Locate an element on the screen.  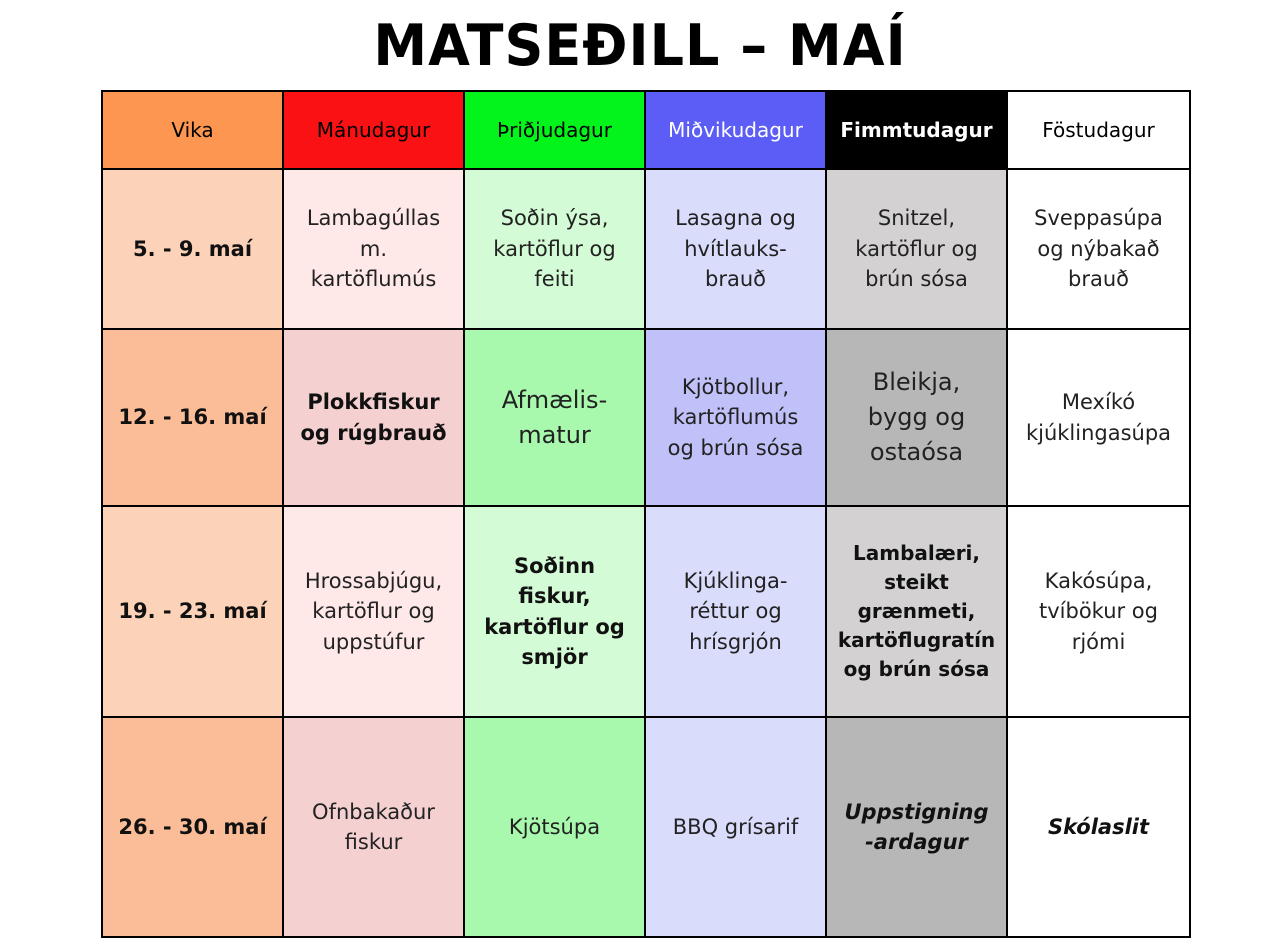
tuesday-meal: Afmælis-matur is located at coordinates (554, 417).